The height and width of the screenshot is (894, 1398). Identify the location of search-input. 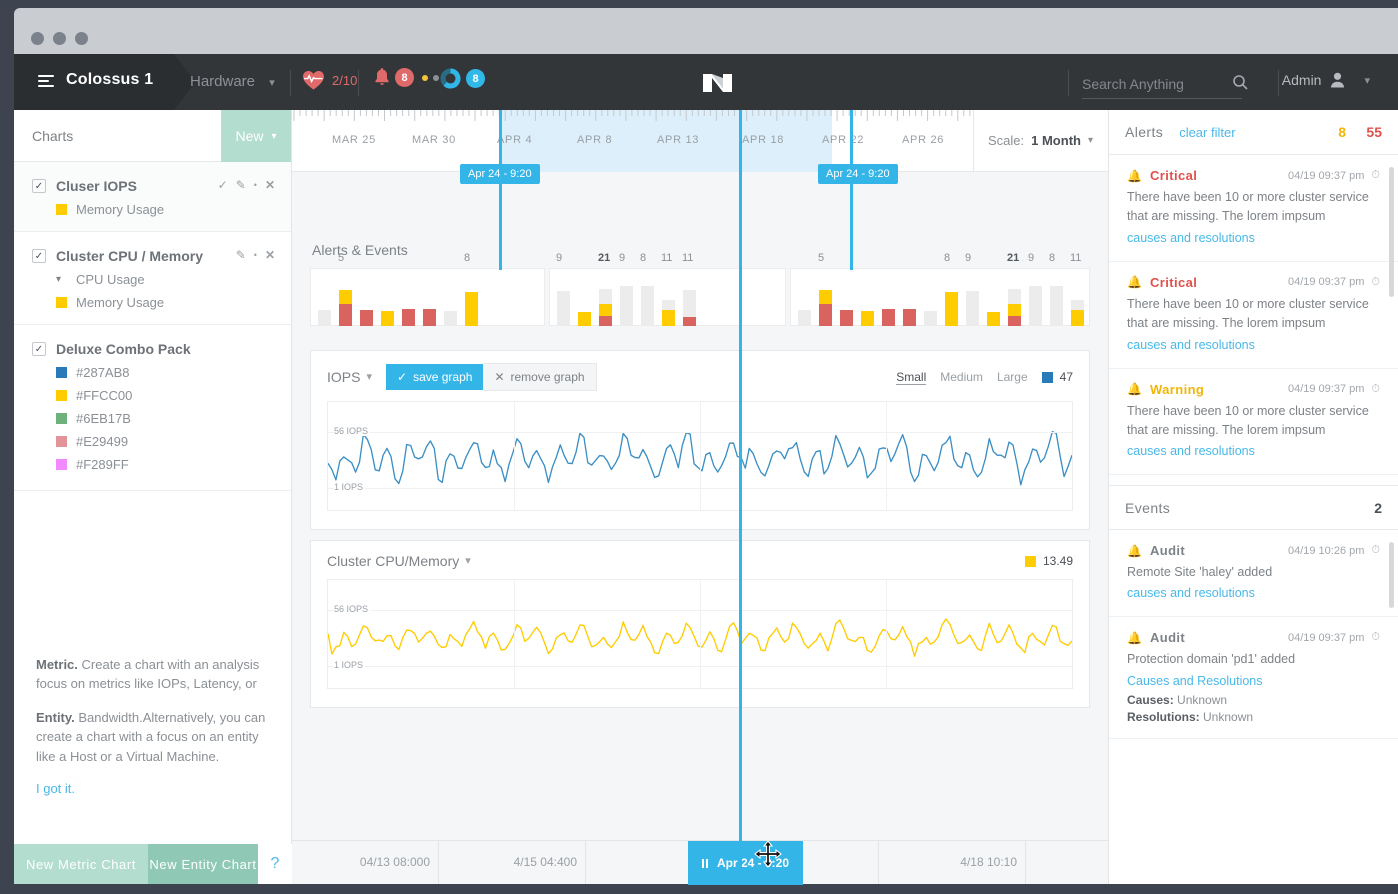
(1162, 85).